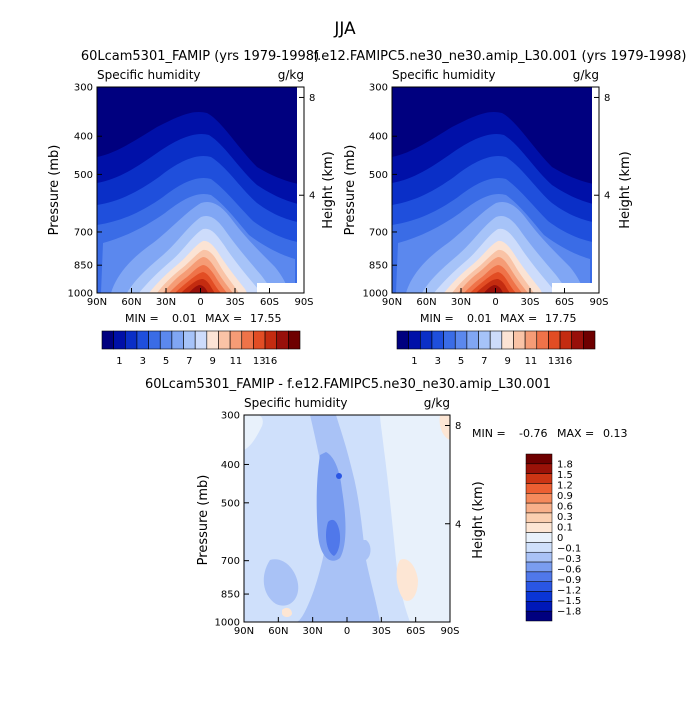 The image size is (695, 710). Describe the element at coordinates (607, 98) in the screenshot. I see `panel-right-y2tick-label: 8` at that location.